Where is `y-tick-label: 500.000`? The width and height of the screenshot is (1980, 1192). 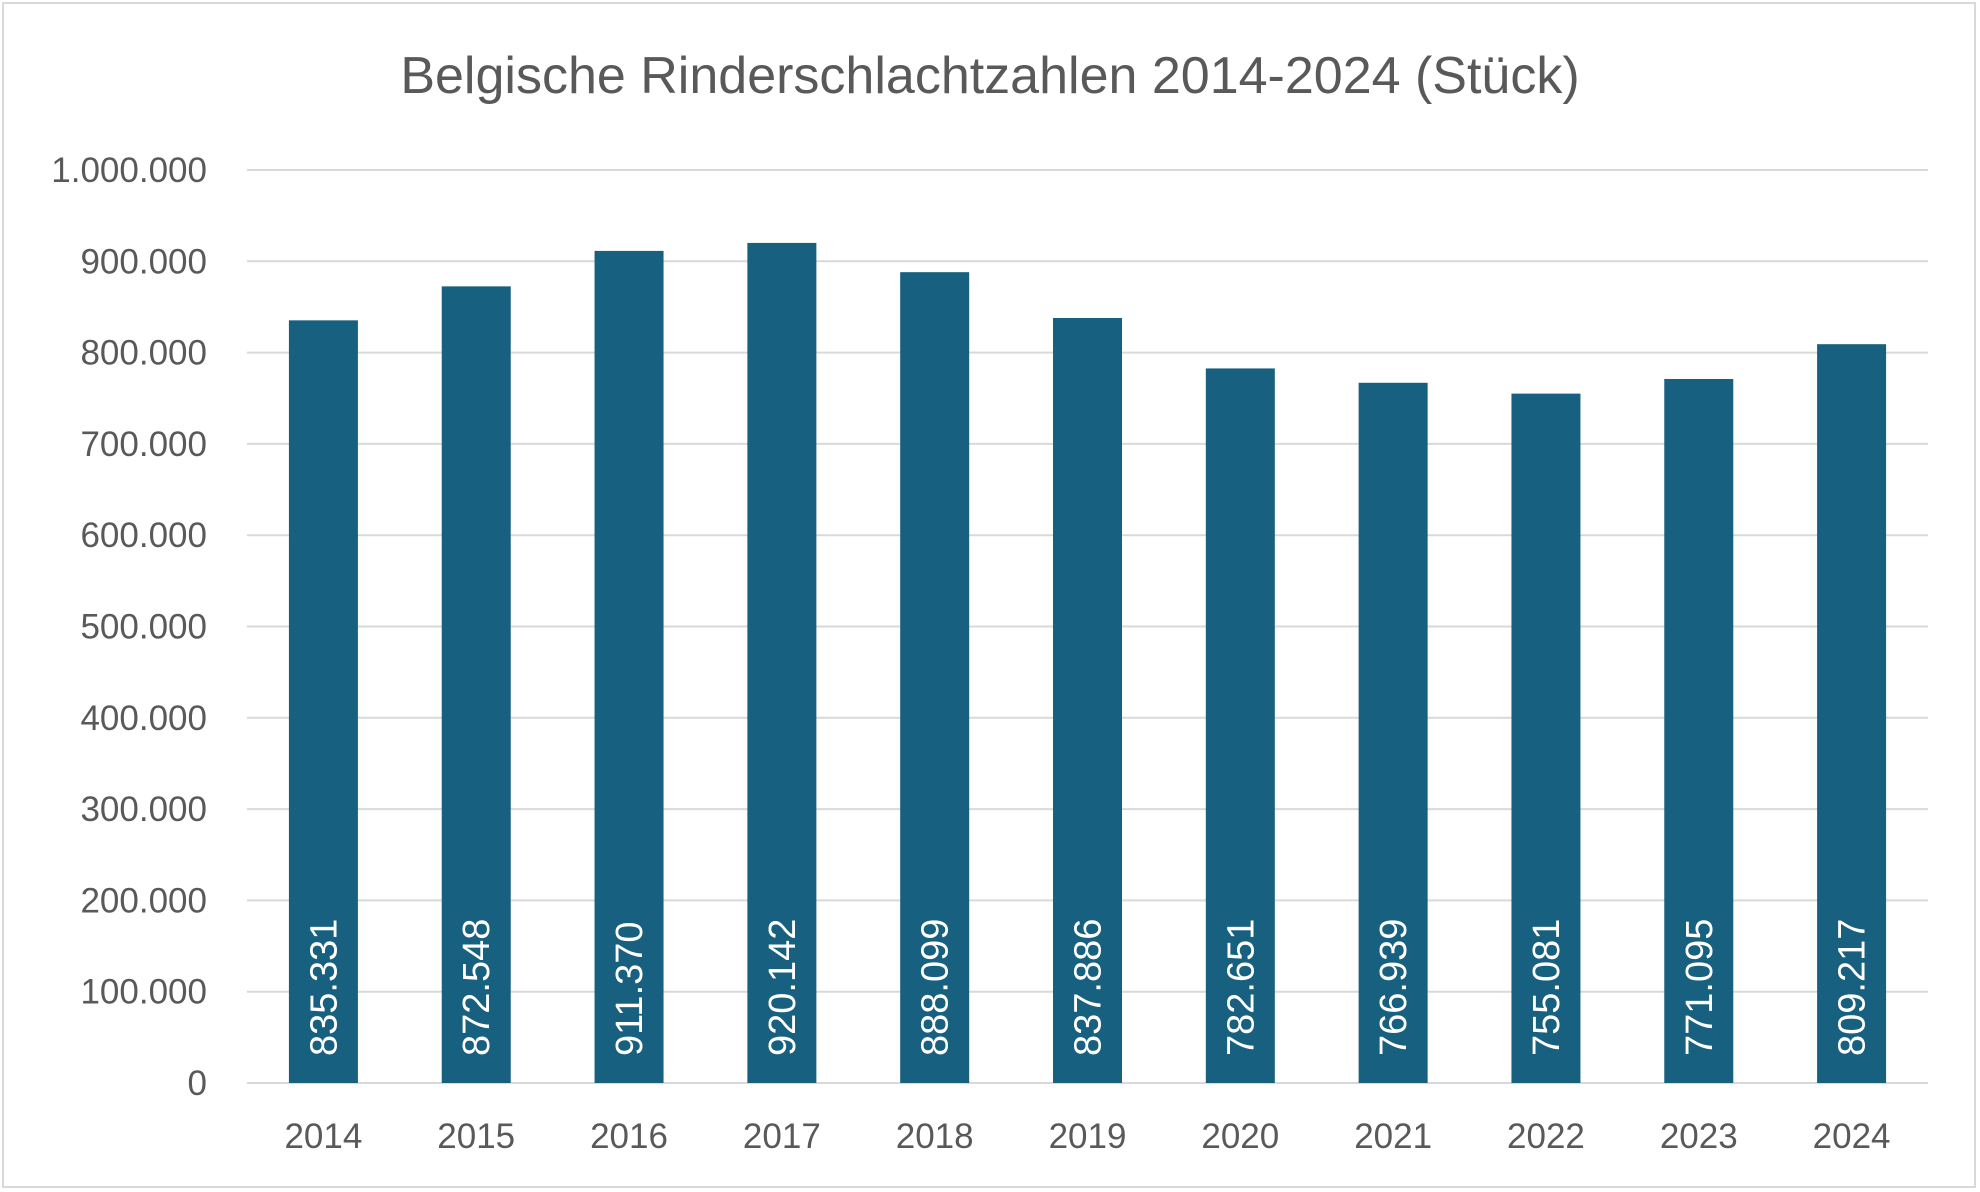
y-tick-label: 500.000 is located at coordinates (143, 627).